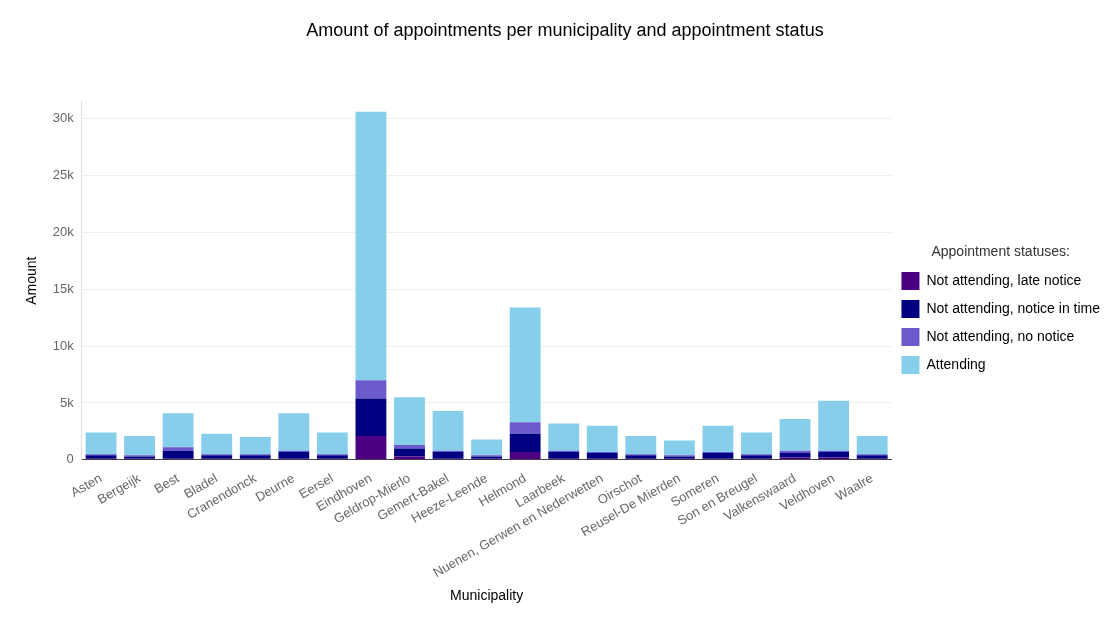 This screenshot has height=619, width=1120. Describe the element at coordinates (63, 175) in the screenshot. I see `y-tick-label: 25k` at that location.